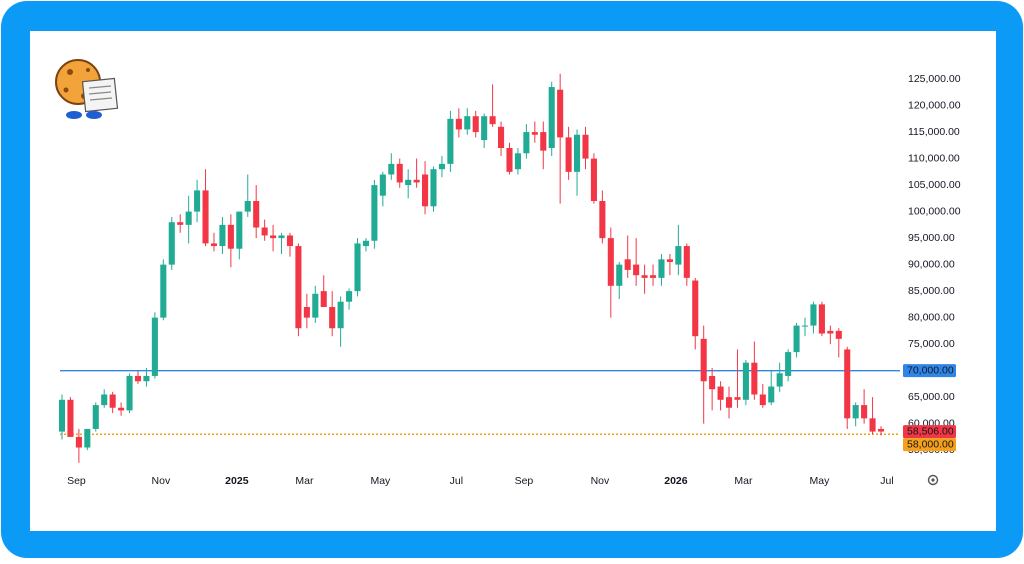 The height and width of the screenshot is (564, 1024). I want to click on x-tick-label: May, so click(380, 481).